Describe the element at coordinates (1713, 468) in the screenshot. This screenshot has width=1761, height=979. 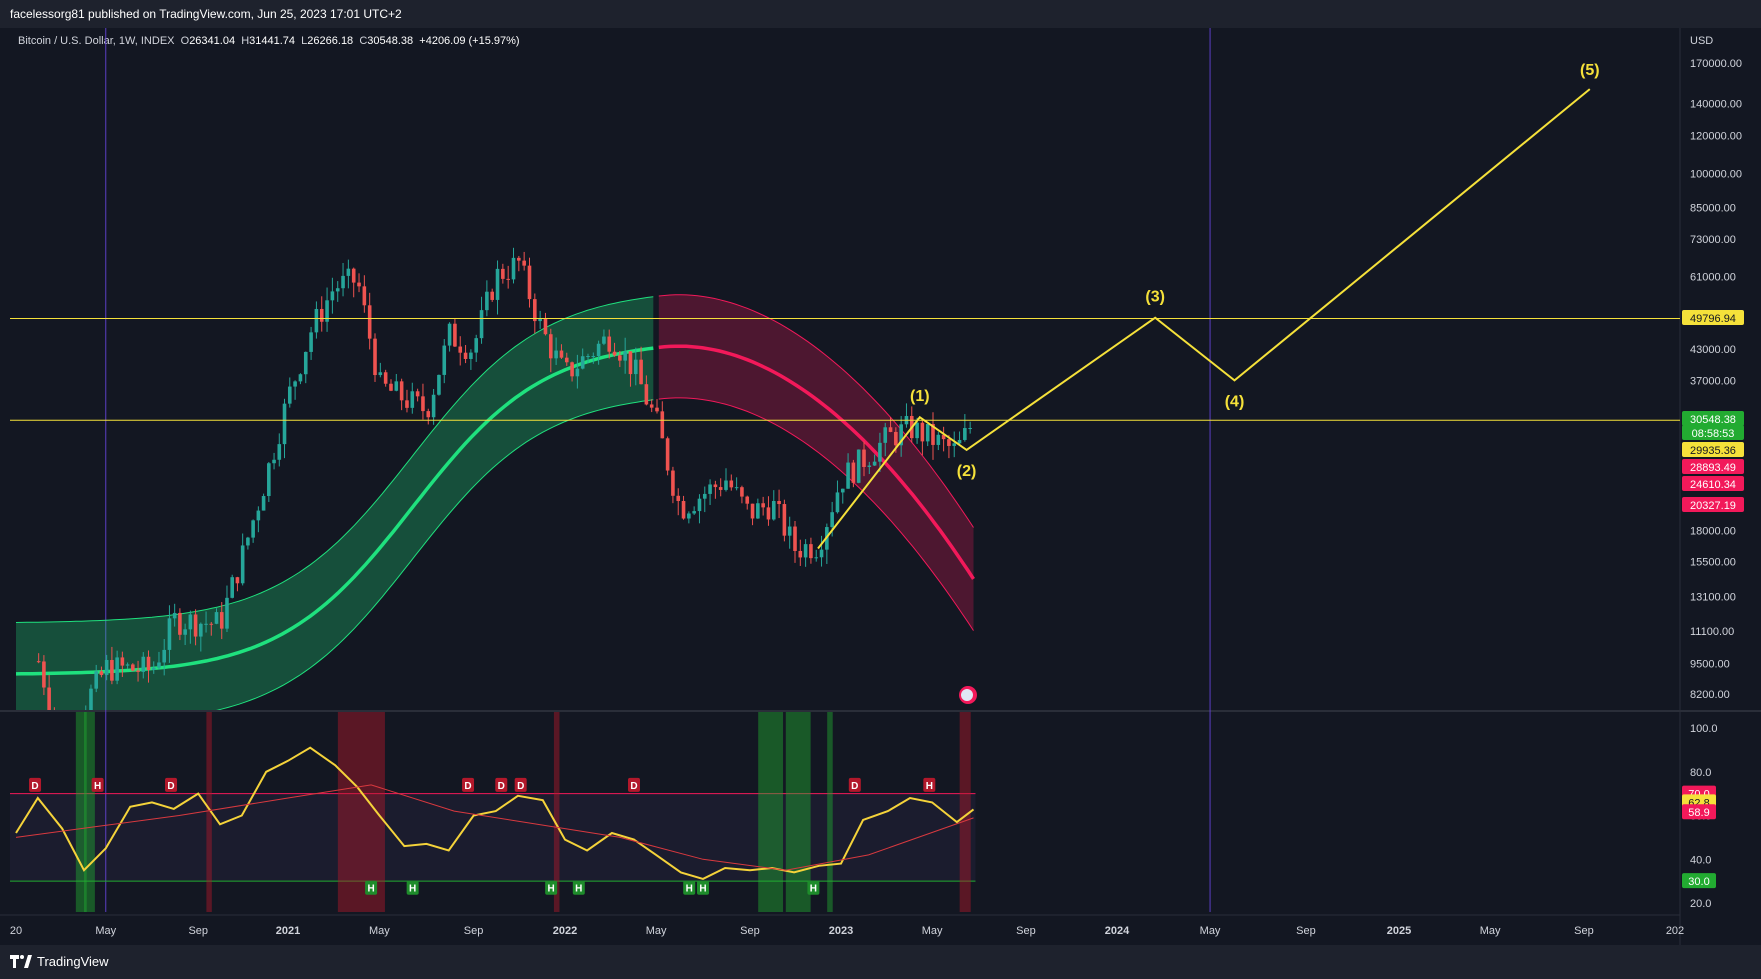
I see `price-label-text: 28893.49` at that location.